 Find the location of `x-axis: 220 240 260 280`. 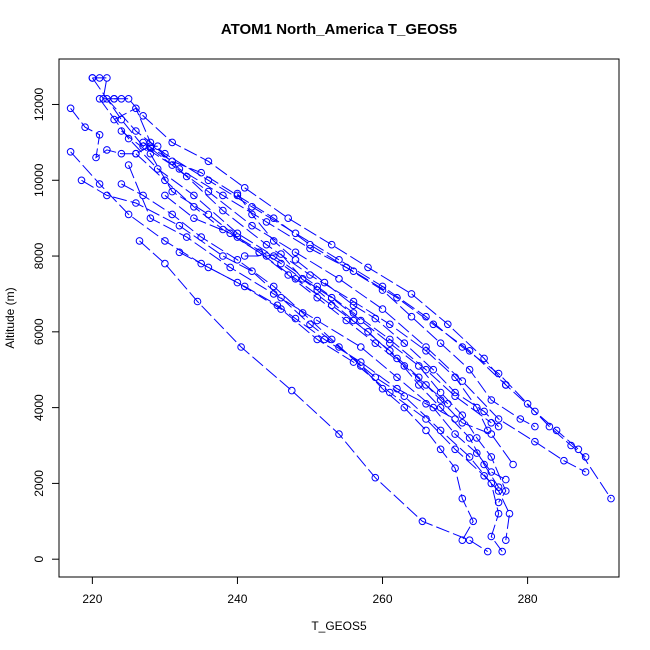

x-axis: 220 240 260 280 is located at coordinates (310, 591).